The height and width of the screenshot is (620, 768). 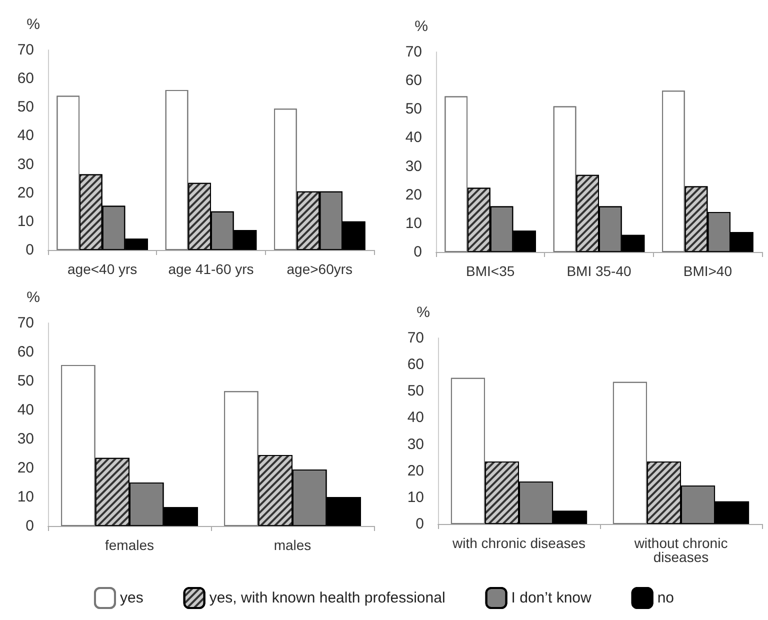 What do you see at coordinates (665, 598) in the screenshot?
I see `legend-label: no` at bounding box center [665, 598].